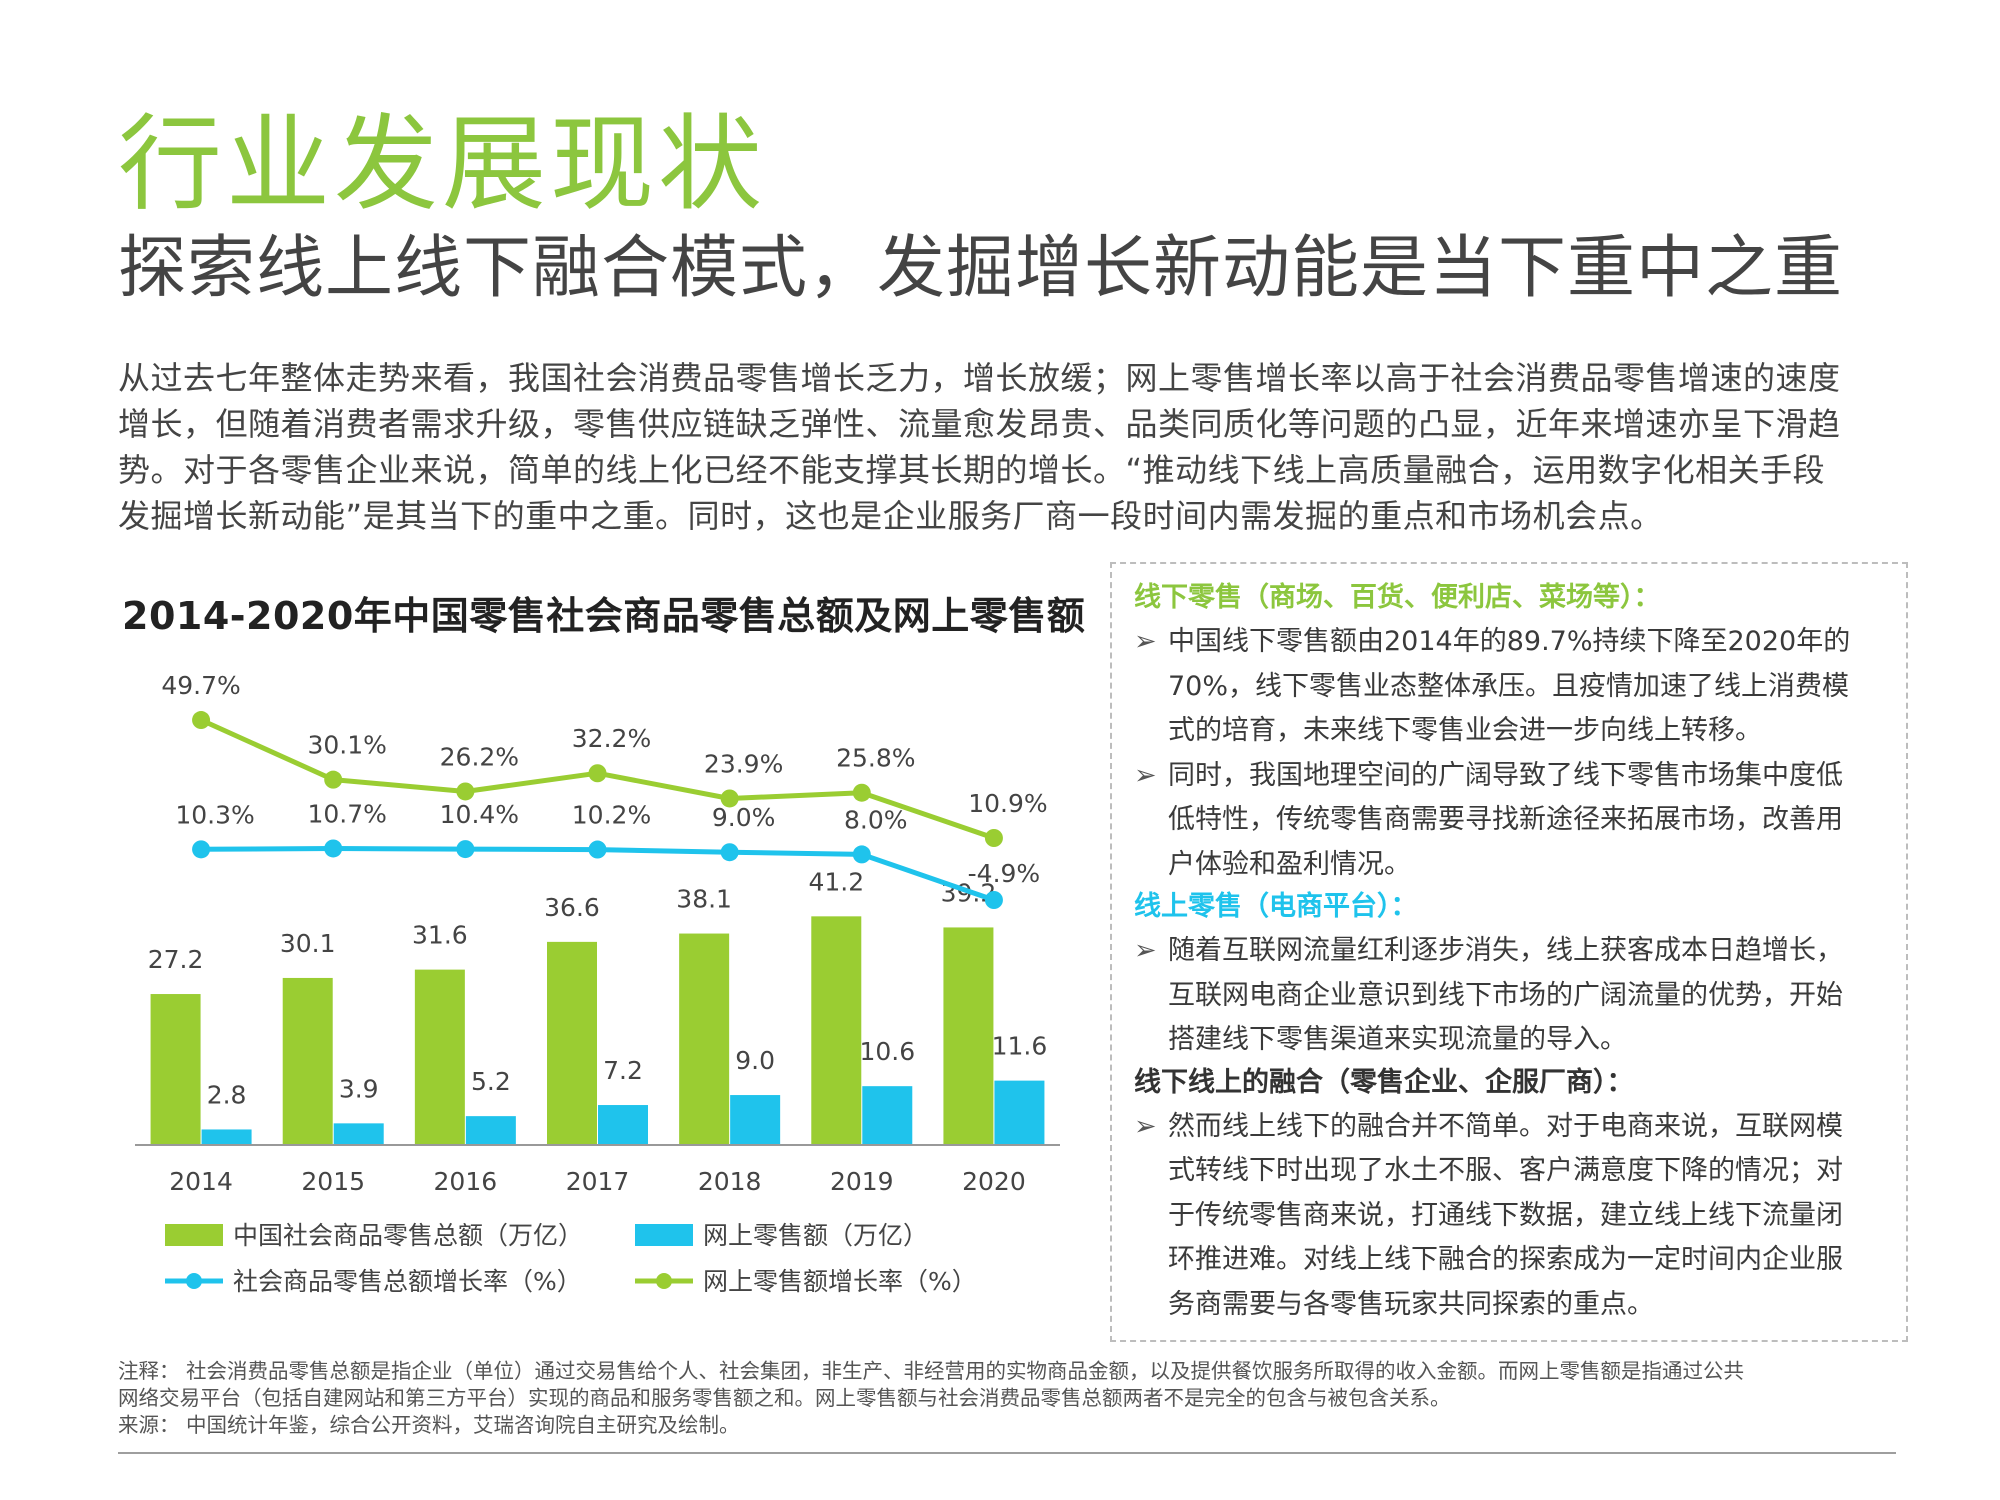 The height and width of the screenshot is (1500, 2000). Describe the element at coordinates (744, 817) in the screenshot. I see `line-value-label: 9.0%` at that location.